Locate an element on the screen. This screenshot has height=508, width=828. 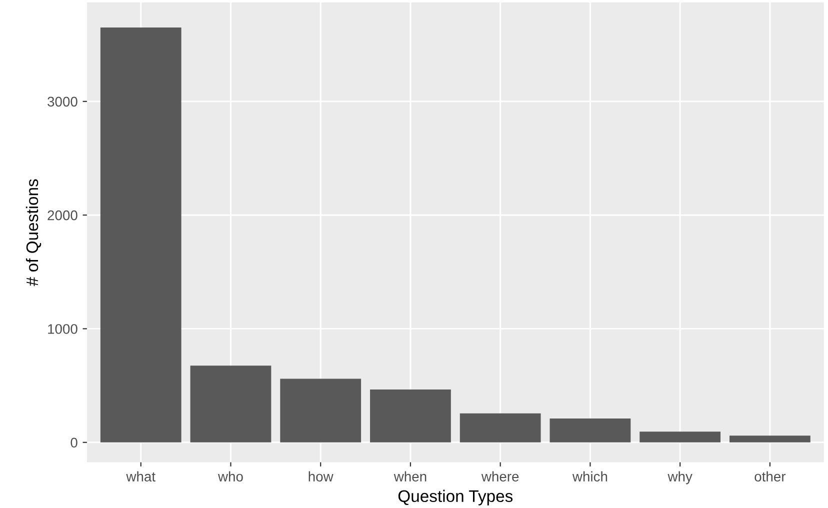
x-tick-label: how is located at coordinates (321, 476).